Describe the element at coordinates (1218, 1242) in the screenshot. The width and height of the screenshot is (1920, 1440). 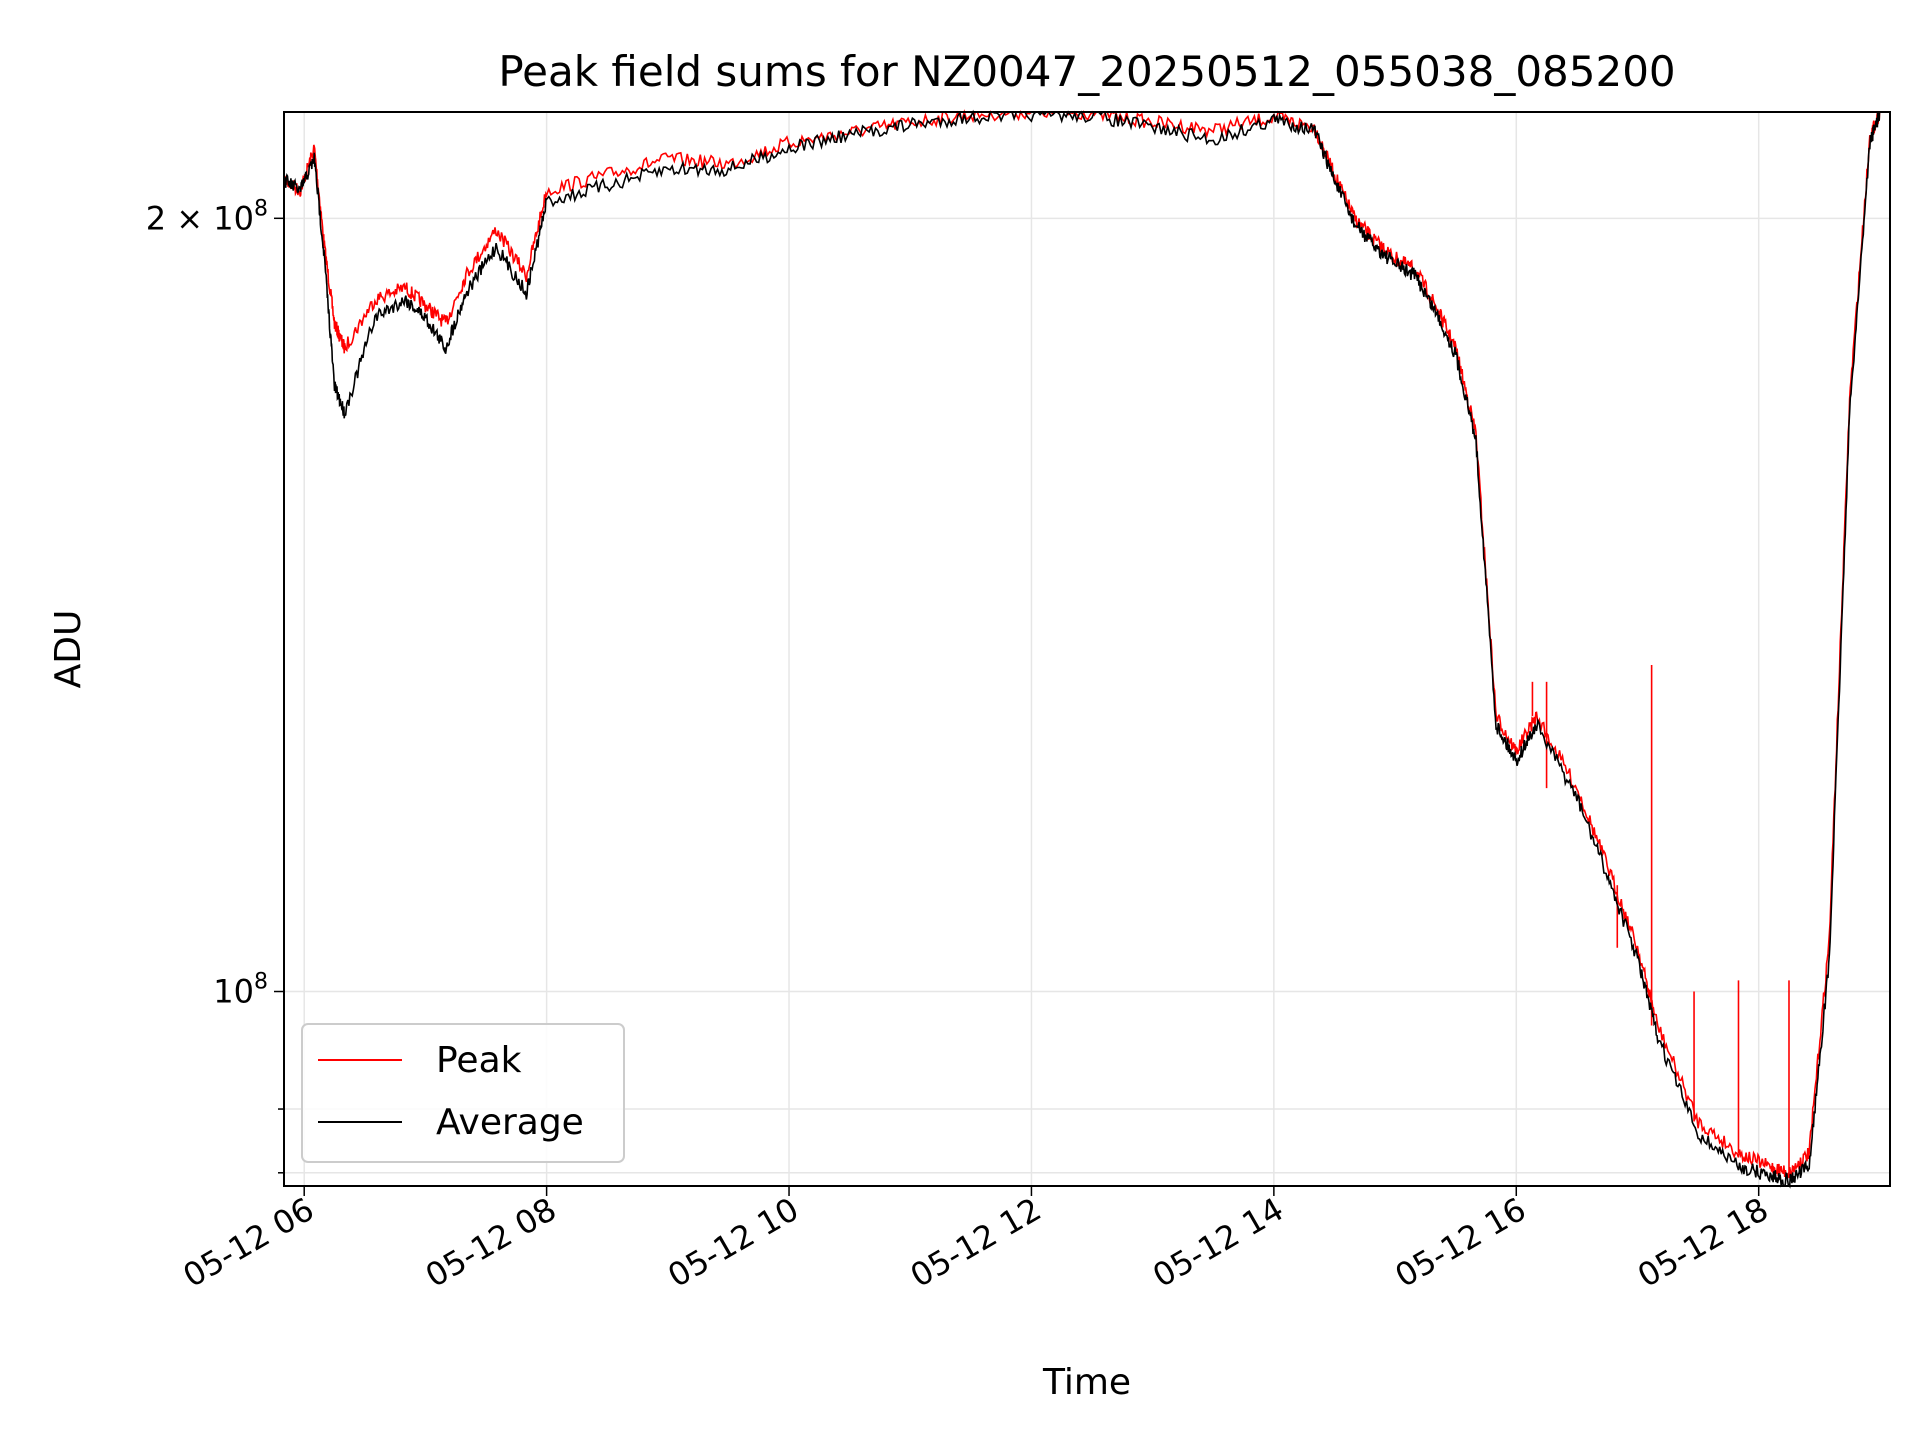
I see `x-tick-label: 05-12 14` at that location.